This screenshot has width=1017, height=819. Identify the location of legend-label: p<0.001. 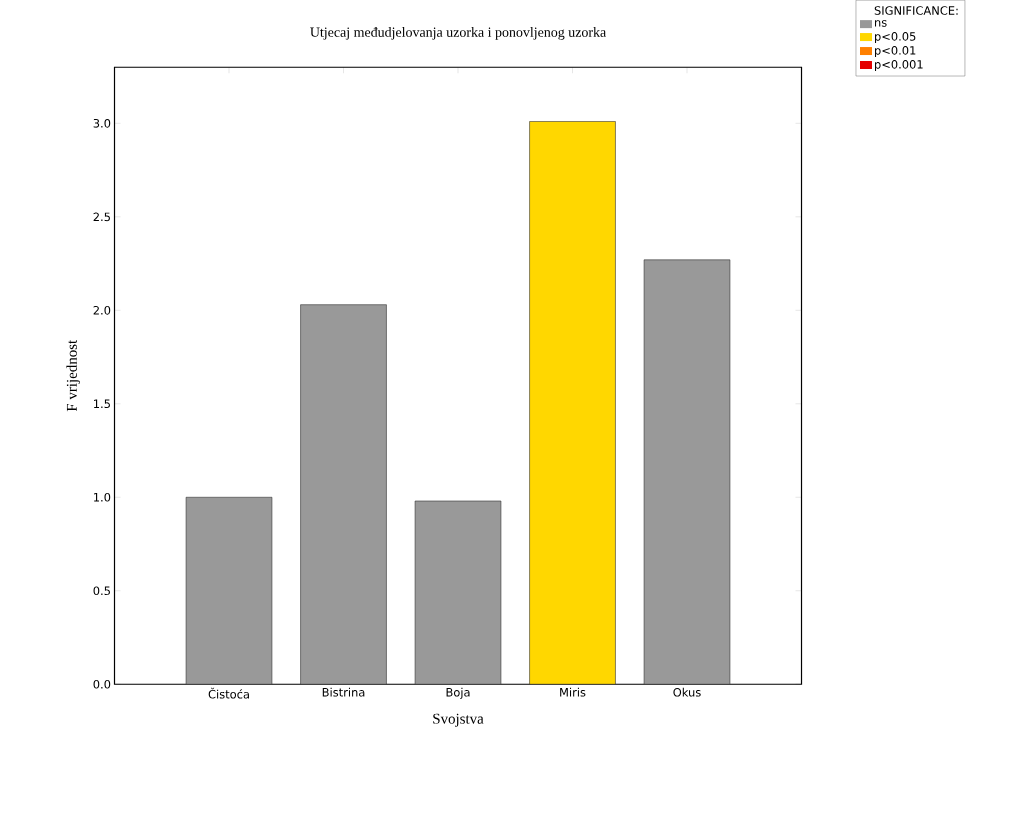
(899, 65).